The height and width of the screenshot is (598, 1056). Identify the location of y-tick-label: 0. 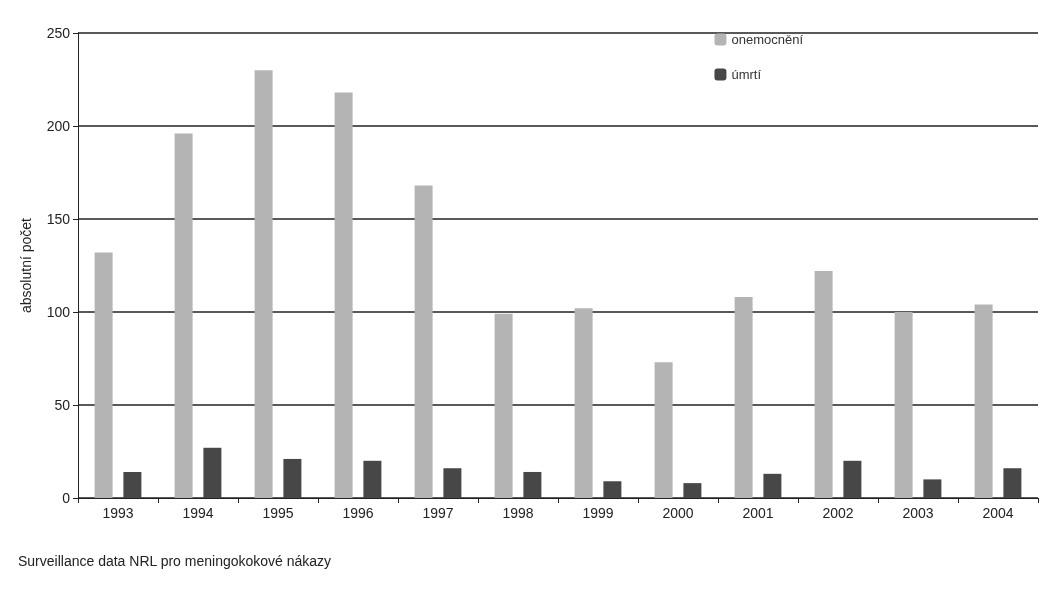
(66, 498).